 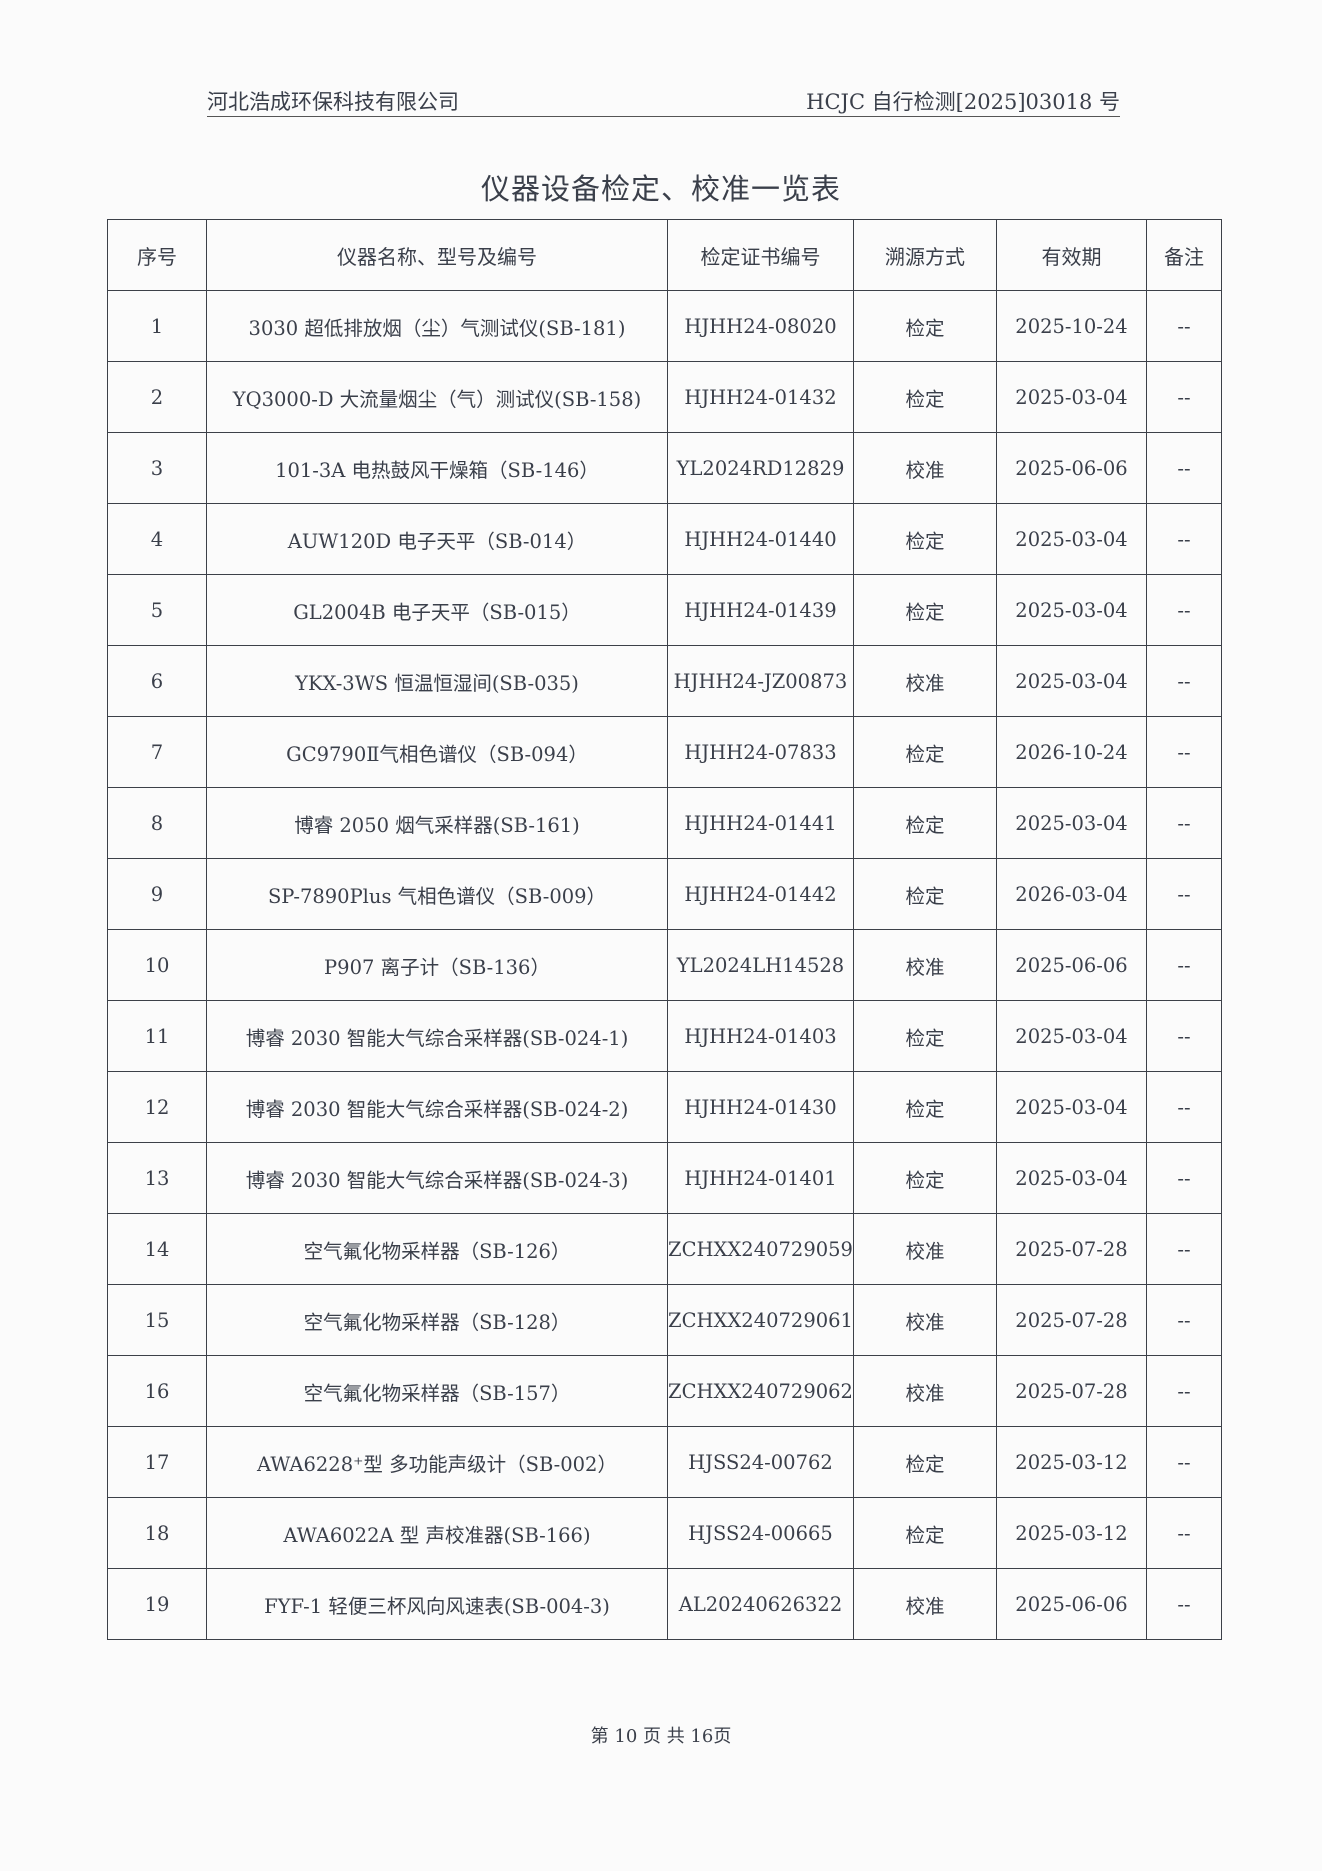 What do you see at coordinates (1071, 894) in the screenshot?
I see `cell-valid: 2026-03-04` at bounding box center [1071, 894].